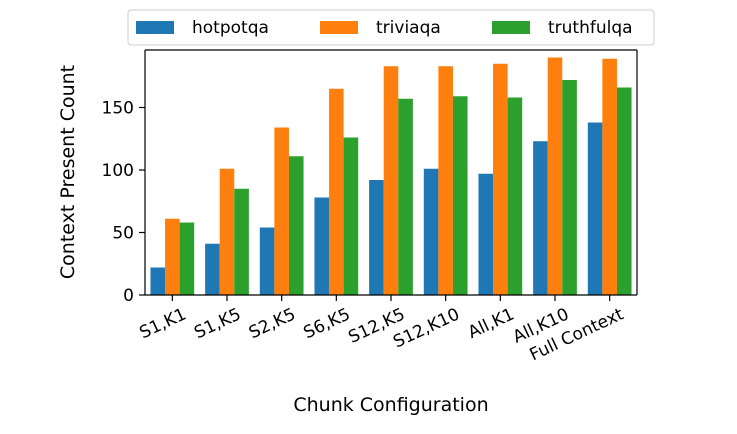  What do you see at coordinates (511, 27) in the screenshot?
I see `legend-swatch-truthfulqa` at bounding box center [511, 27].